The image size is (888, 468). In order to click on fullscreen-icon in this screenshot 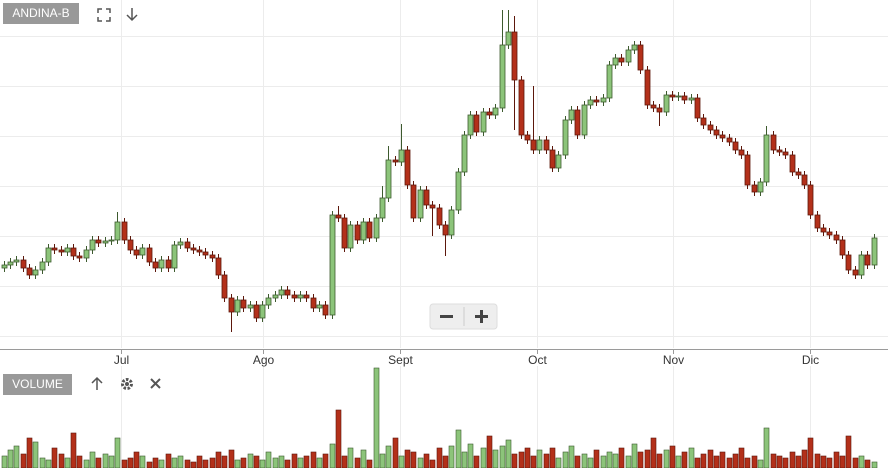, I will do `click(104, 15)`.